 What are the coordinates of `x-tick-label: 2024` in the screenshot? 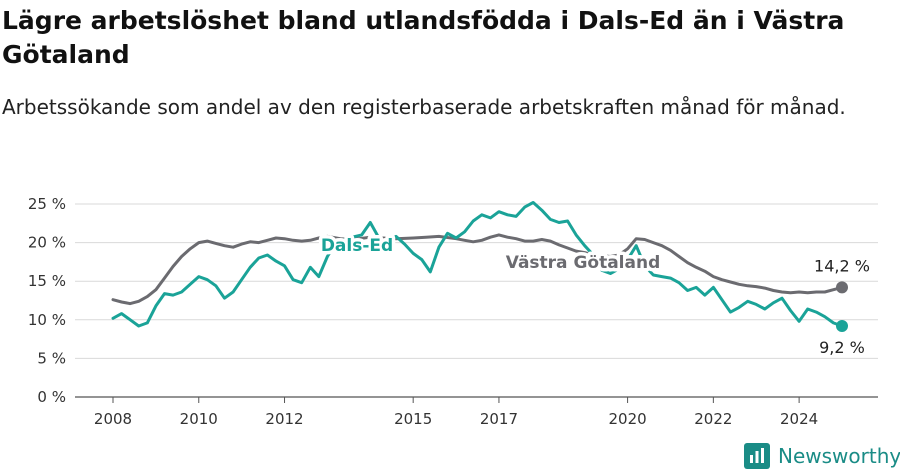 It's located at (799, 419).